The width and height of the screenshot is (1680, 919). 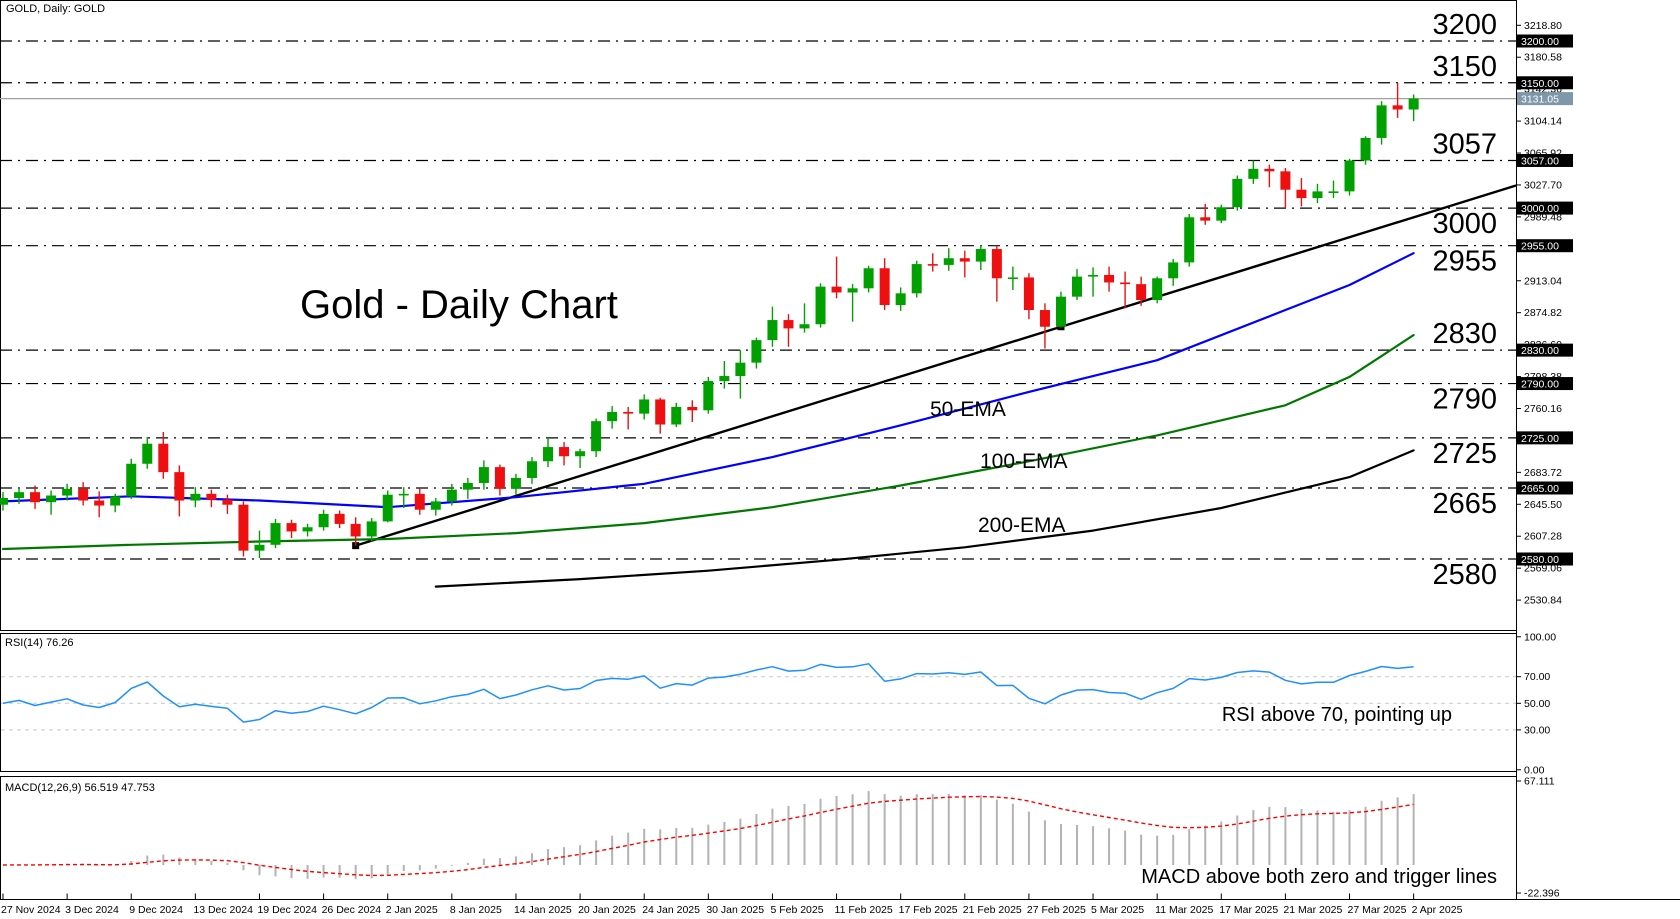 What do you see at coordinates (1543, 601) in the screenshot?
I see `price-scale-tick: 2530.84` at bounding box center [1543, 601].